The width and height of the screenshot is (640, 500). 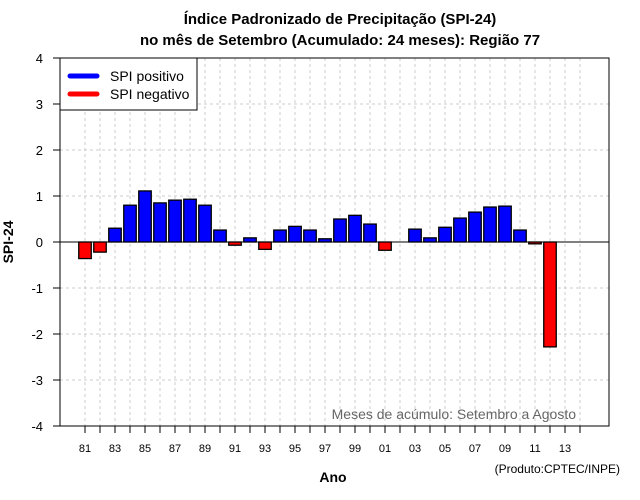 What do you see at coordinates (445, 449) in the screenshot?
I see `x-tick-label: 05` at bounding box center [445, 449].